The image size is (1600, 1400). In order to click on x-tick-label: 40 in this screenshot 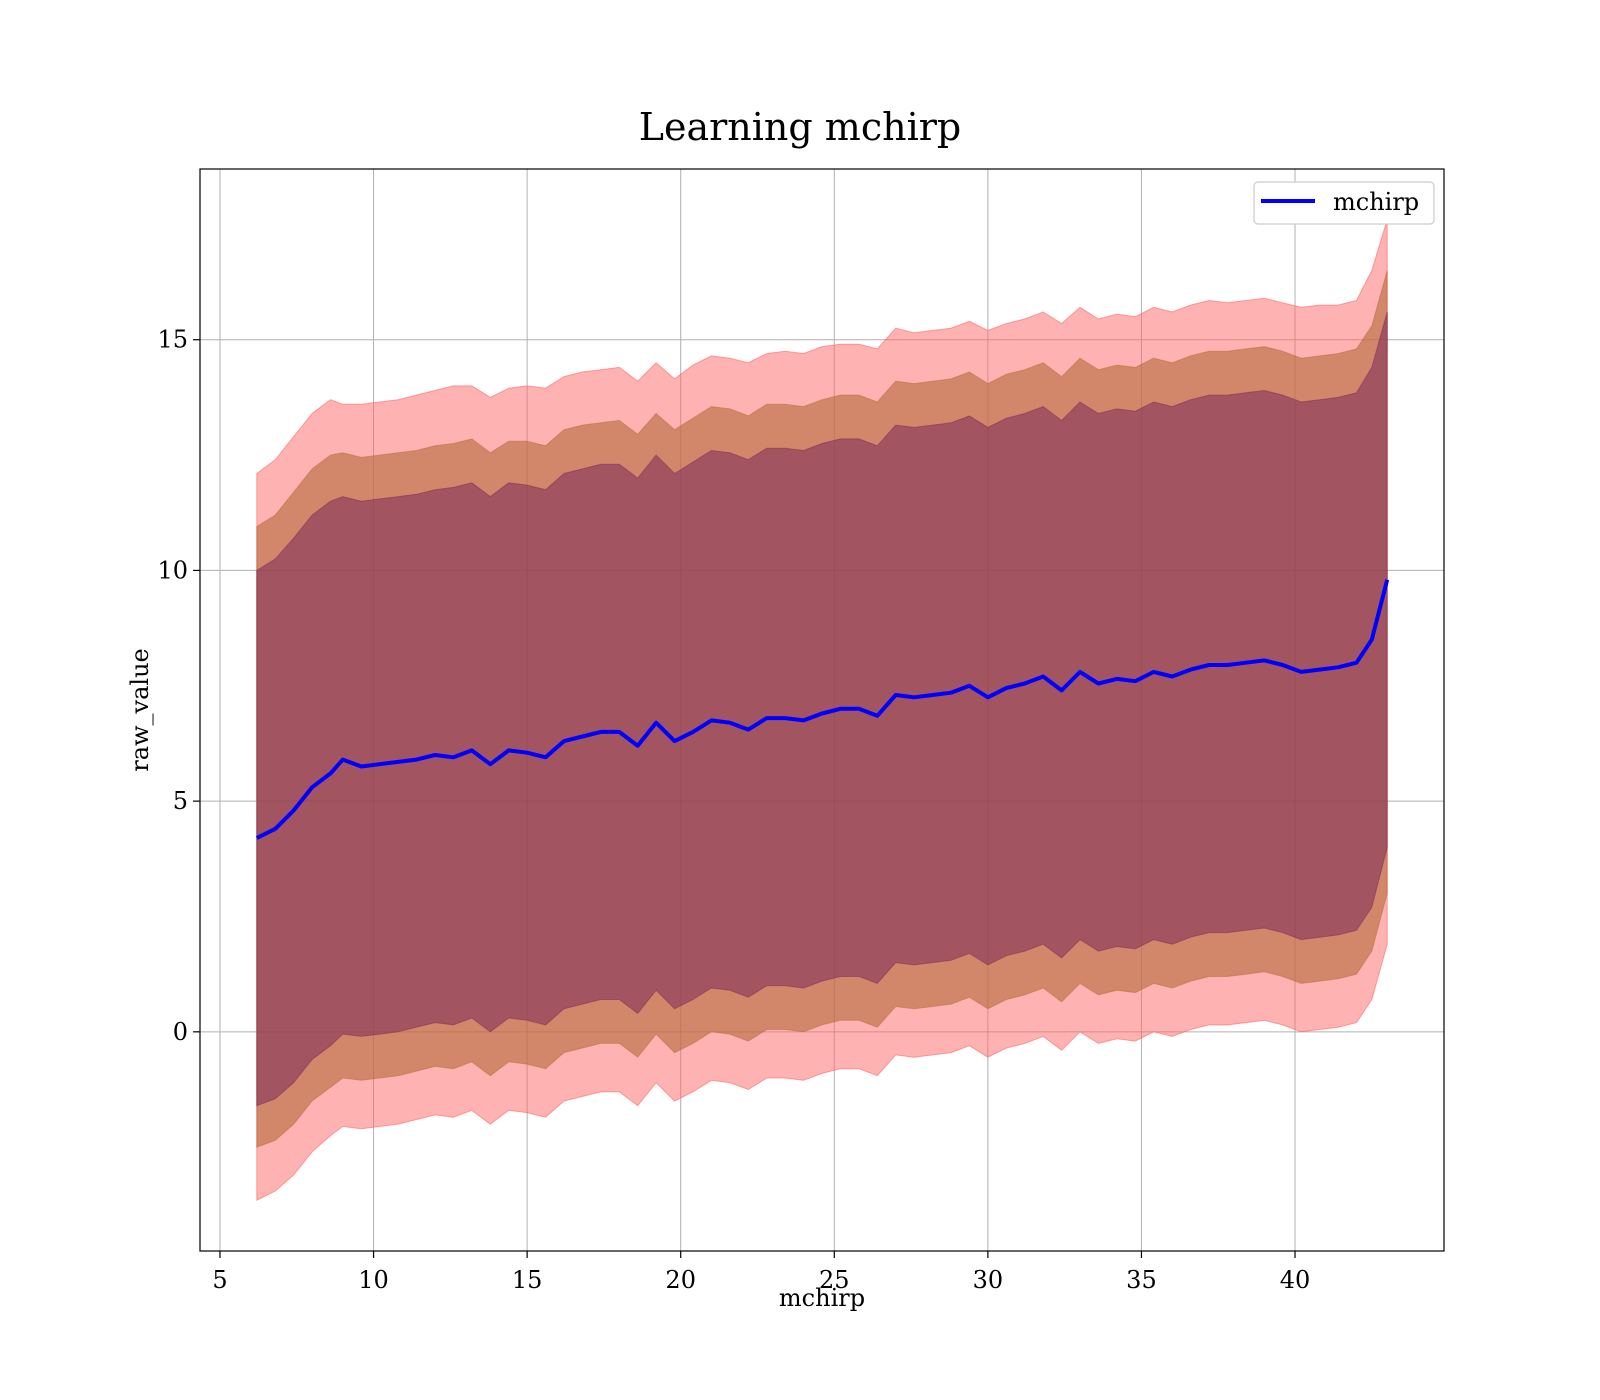, I will do `click(1295, 1280)`.